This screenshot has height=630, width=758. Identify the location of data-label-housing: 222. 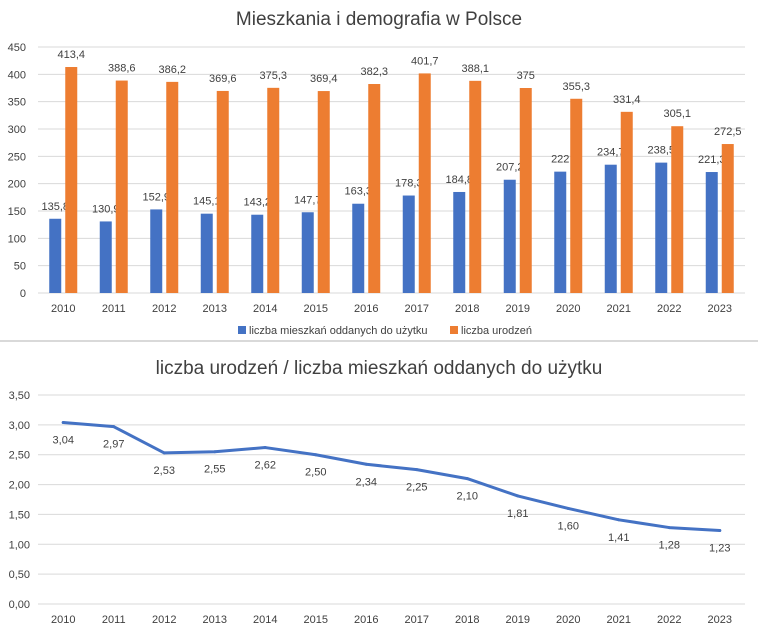
(560, 160).